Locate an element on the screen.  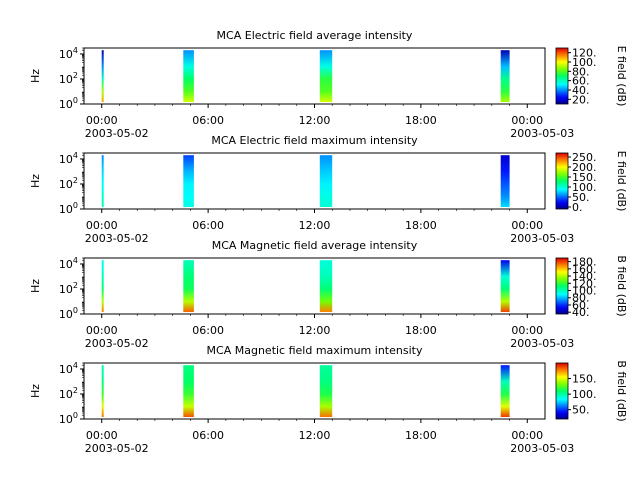
colorbar-tick-label: 250. is located at coordinates (584, 157).